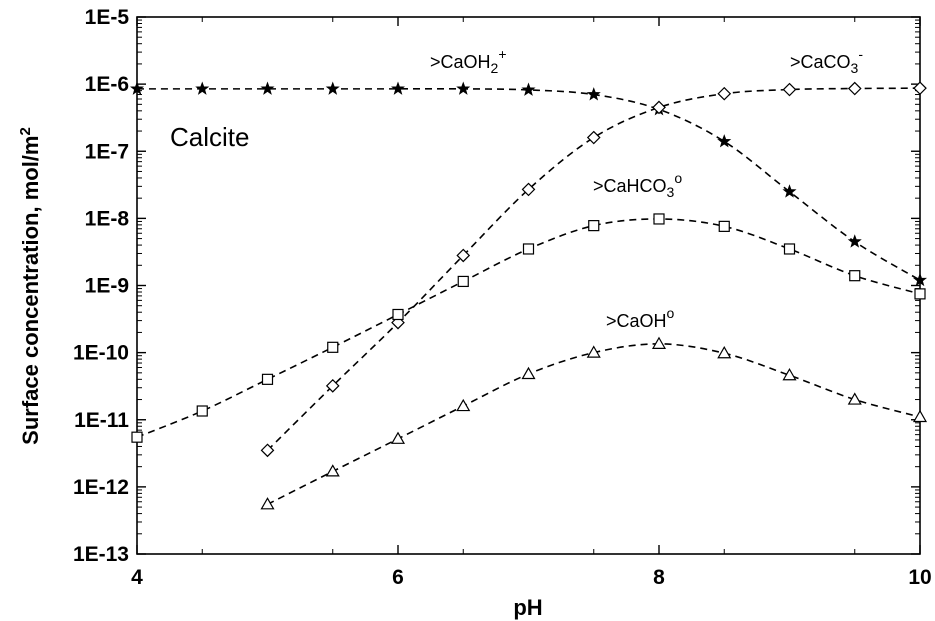  Describe the element at coordinates (855, 68) in the screenshot. I see `label-caco3-minus-sub: 3` at that location.